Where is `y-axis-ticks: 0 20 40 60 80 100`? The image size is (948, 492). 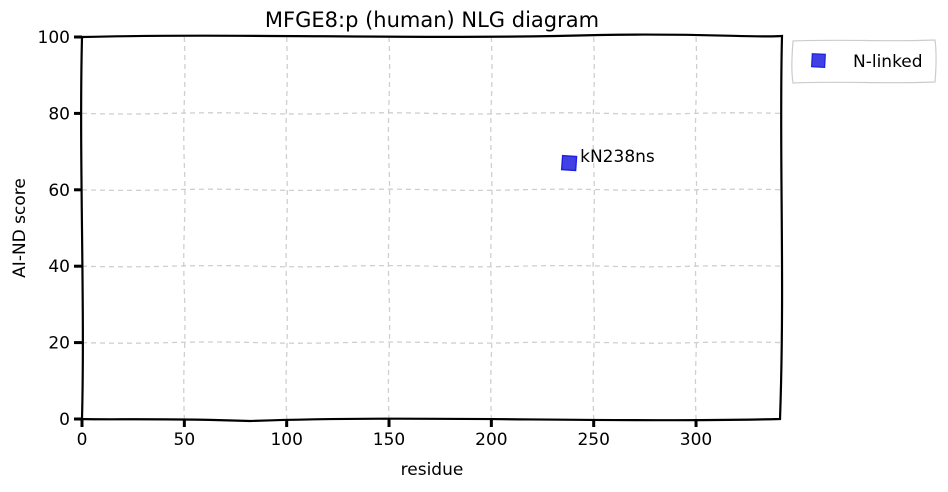
y-axis-ticks: 0 20 40 60 80 100 is located at coordinates (60, 229).